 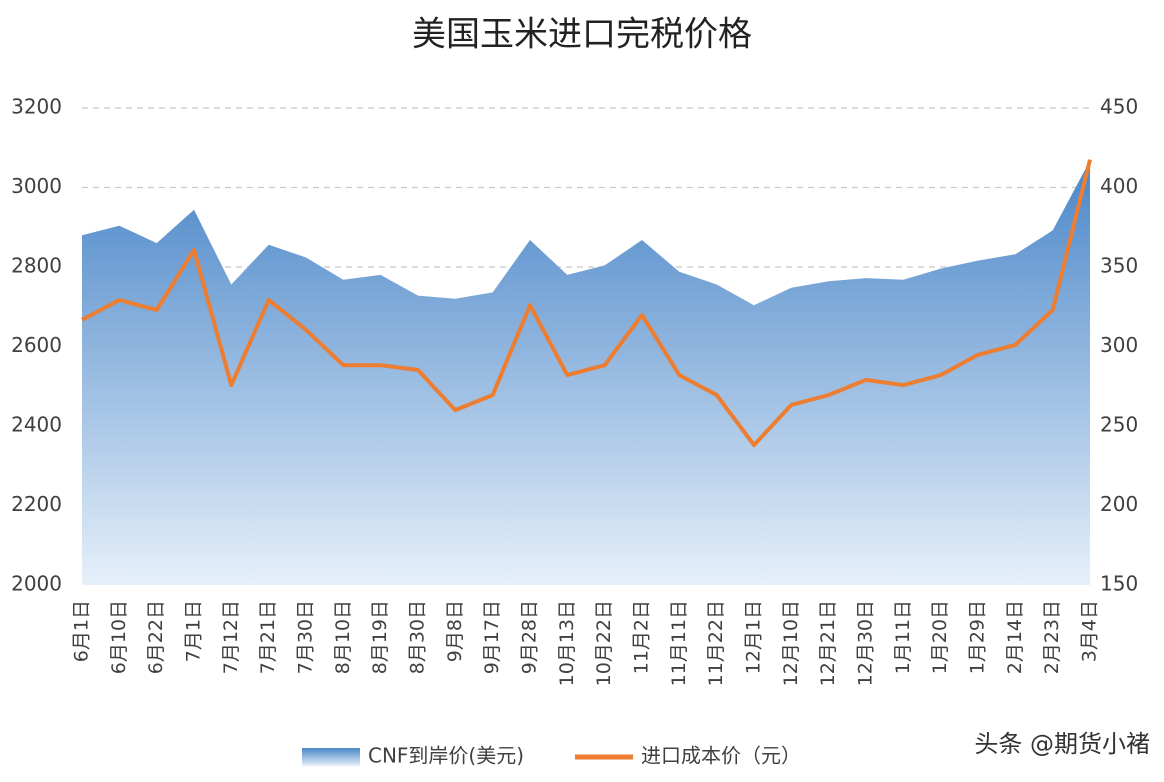 I want to click on x-tick-label: 2月23日, so click(x=1052, y=637).